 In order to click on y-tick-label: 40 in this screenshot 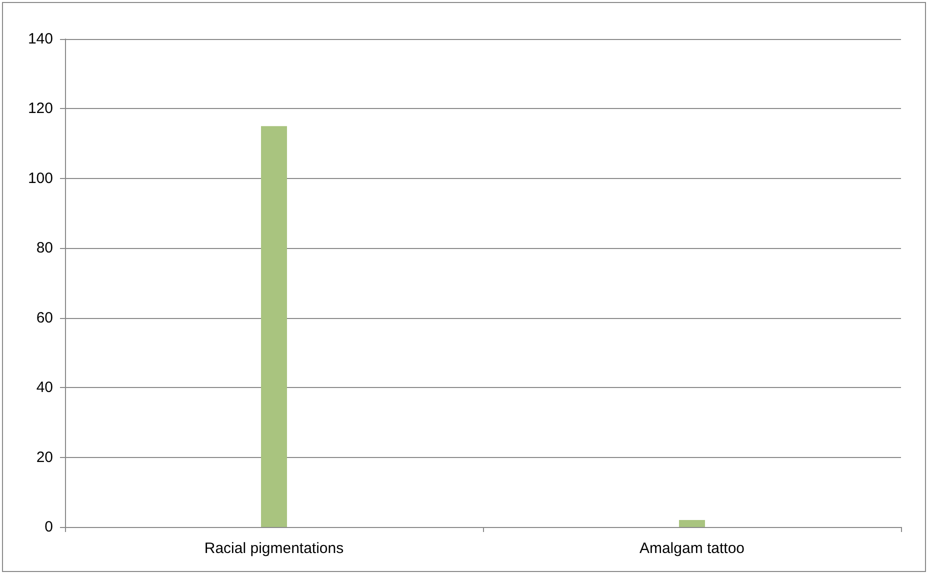, I will do `click(44, 387)`.